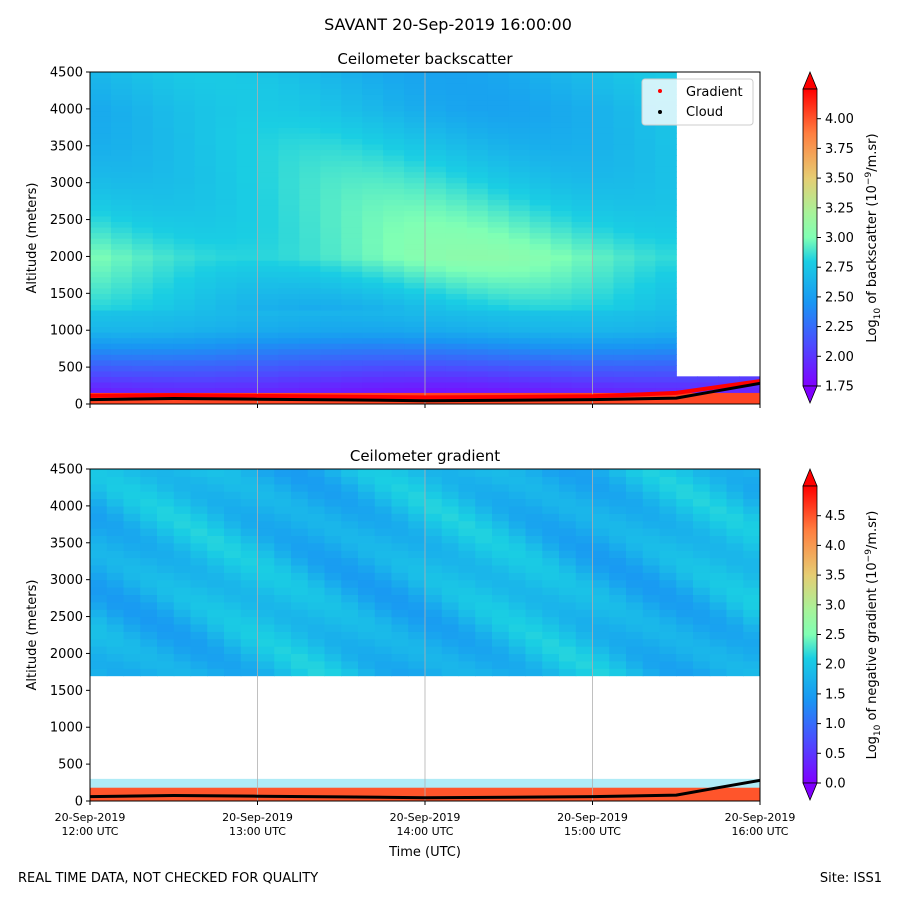 The width and height of the screenshot is (900, 900). What do you see at coordinates (66, 617) in the screenshot?
I see `y-tick-label: 2500` at bounding box center [66, 617].